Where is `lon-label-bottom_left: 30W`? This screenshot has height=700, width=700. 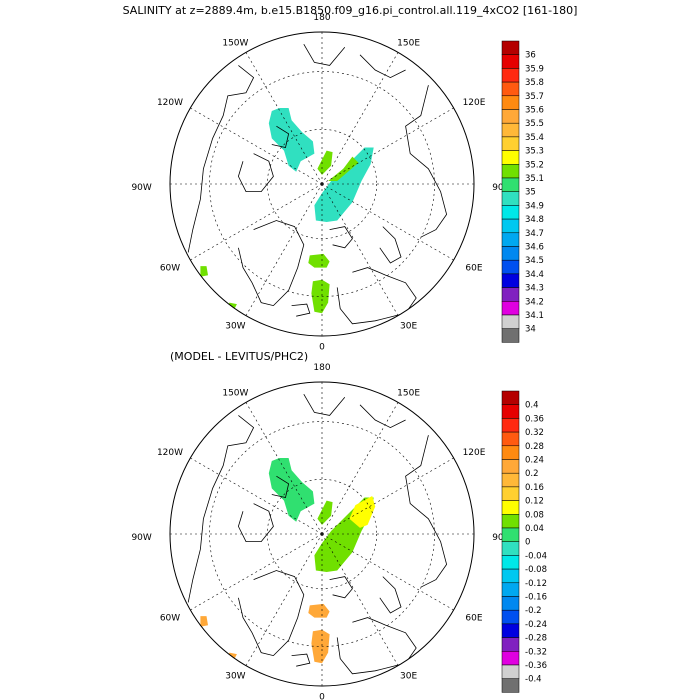
lon-label-bottom_left: 30W is located at coordinates (235, 326).